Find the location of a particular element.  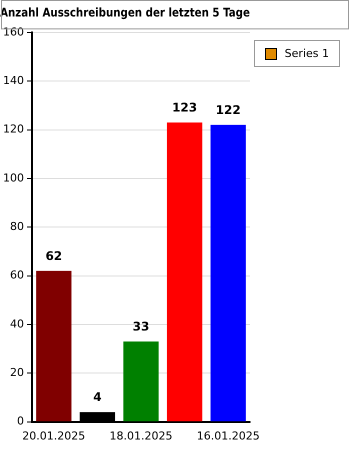

chart-title: Anzahl Ausschreibungen der letzten 5 Tage is located at coordinates (125, 13).